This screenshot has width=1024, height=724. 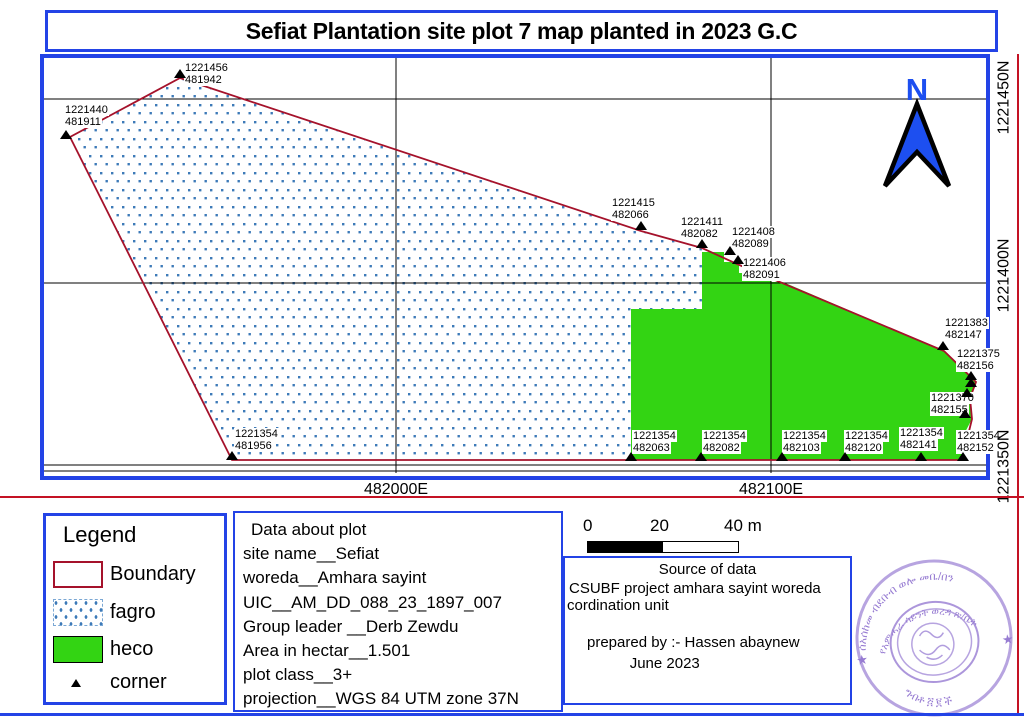 What do you see at coordinates (78, 612) in the screenshot?
I see `fagro-swatch` at bounding box center [78, 612].